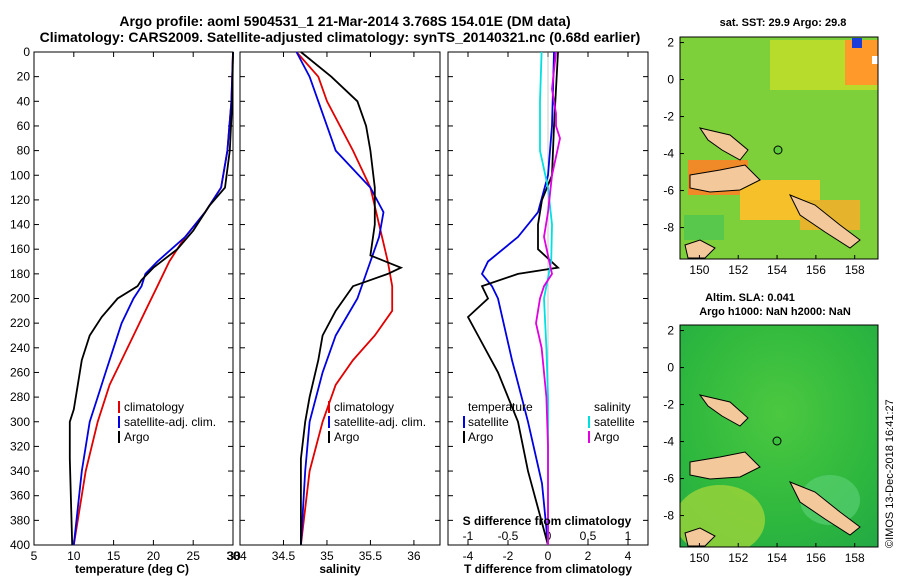  What do you see at coordinates (340, 298) in the screenshot?
I see `series-line-satellite-adj-clim-` at bounding box center [340, 298].